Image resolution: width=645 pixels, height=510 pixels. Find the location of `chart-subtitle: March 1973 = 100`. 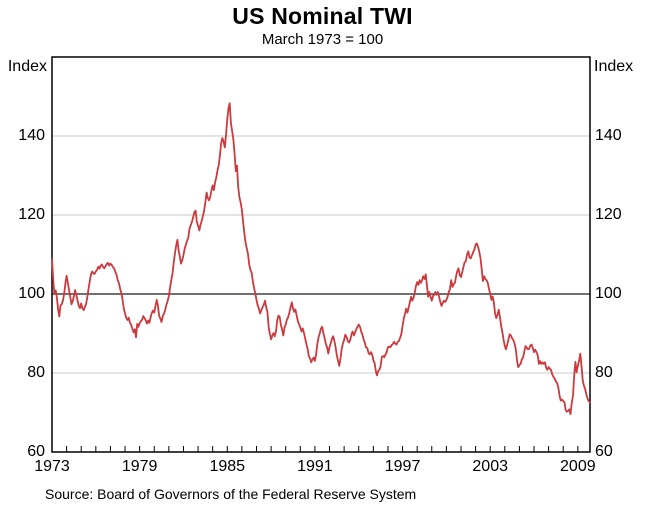

chart-subtitle: March 1973 = 100 is located at coordinates (322, 39).